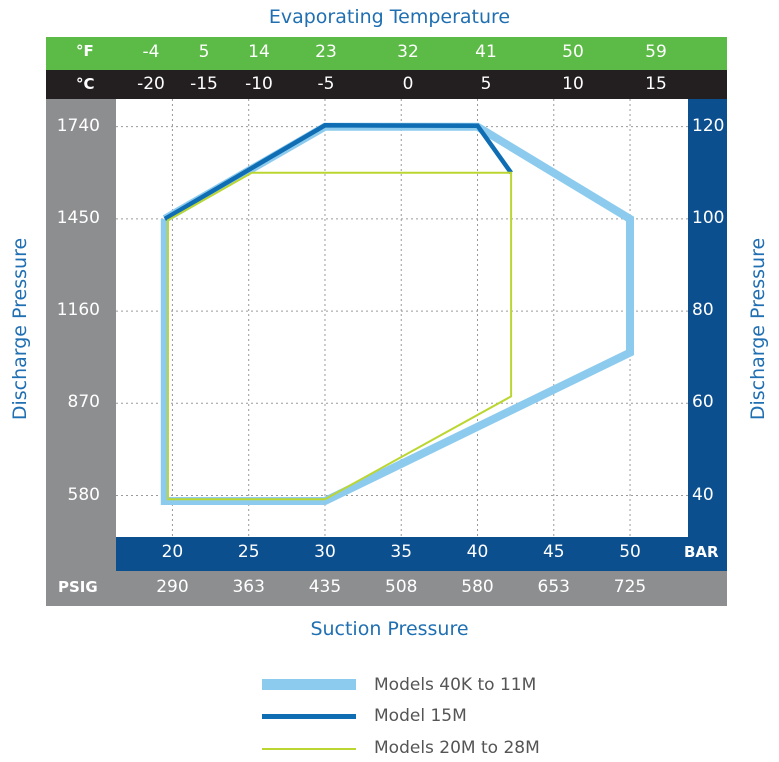  What do you see at coordinates (151, 52) in the screenshot?
I see `fahrenheit-tick-label: -4` at bounding box center [151, 52].